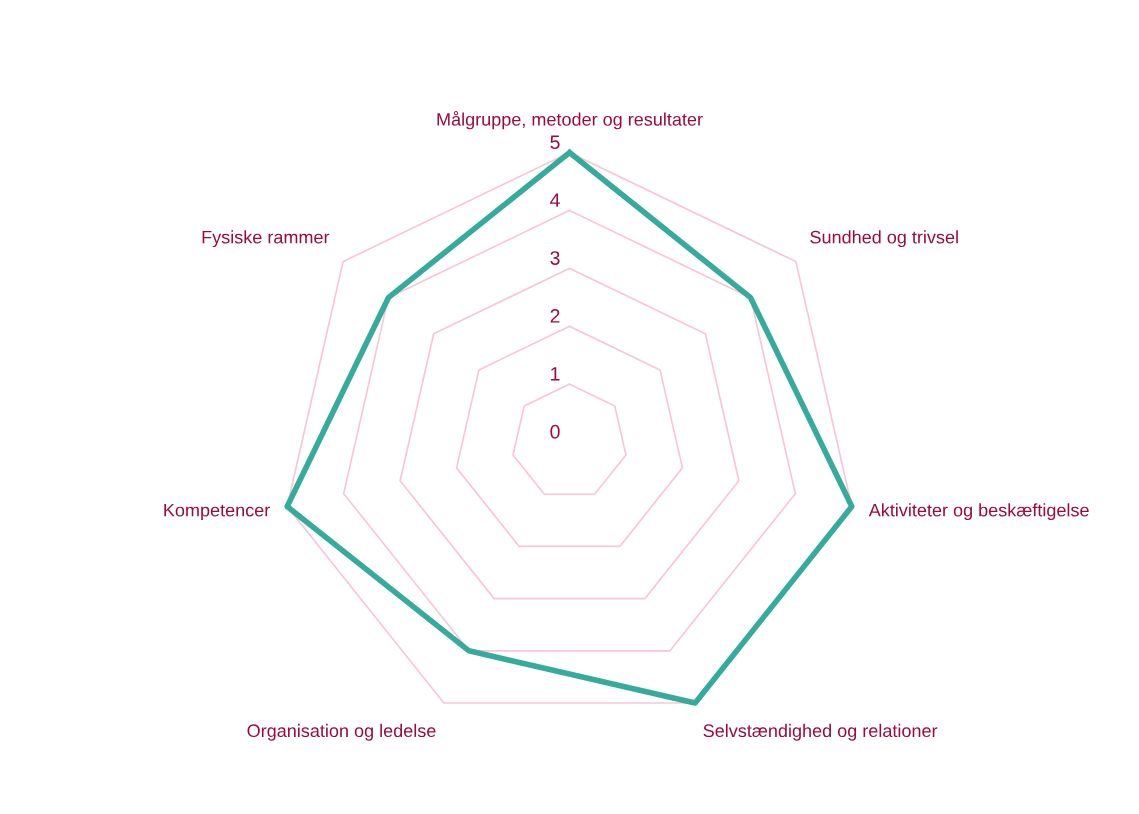 The height and width of the screenshot is (814, 1139). What do you see at coordinates (341, 732) in the screenshot?
I see `spoke-label: Organisation og ledelse` at bounding box center [341, 732].